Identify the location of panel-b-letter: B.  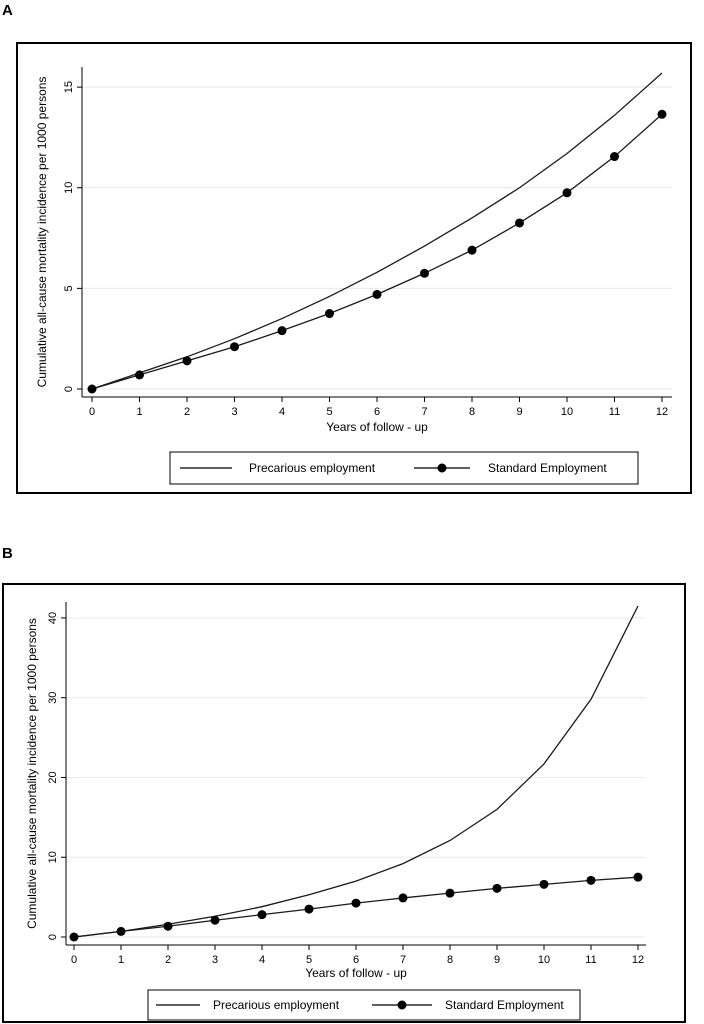
(7, 553).